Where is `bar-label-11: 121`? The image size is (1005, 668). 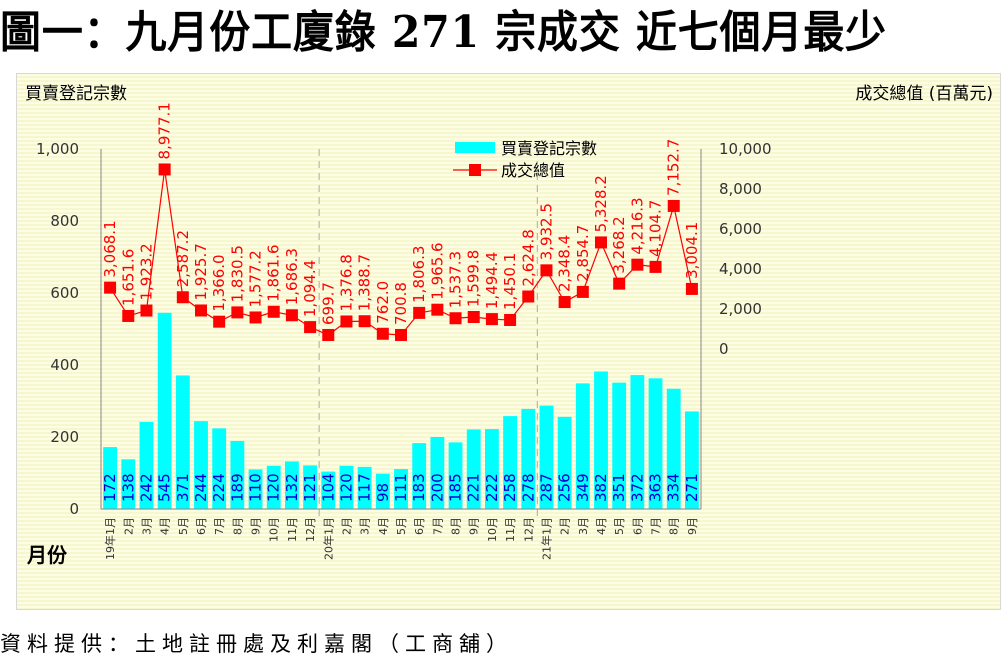 bar-label-11: 121 is located at coordinates (310, 487).